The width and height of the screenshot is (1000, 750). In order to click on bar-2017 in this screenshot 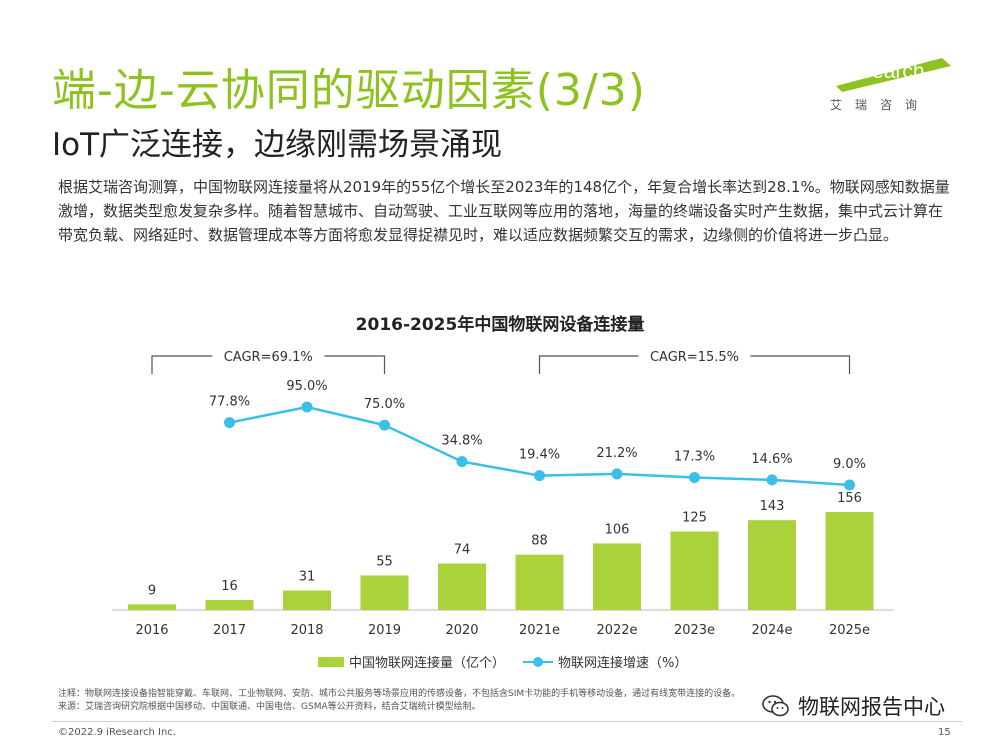, I will do `click(229, 604)`.